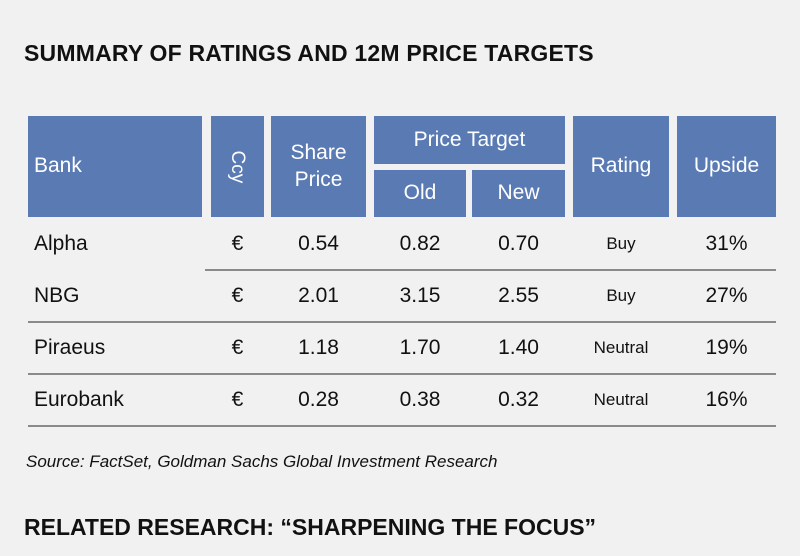 This screenshot has height=556, width=800. Describe the element at coordinates (70, 347) in the screenshot. I see `cell-bank: Piraeus` at that location.